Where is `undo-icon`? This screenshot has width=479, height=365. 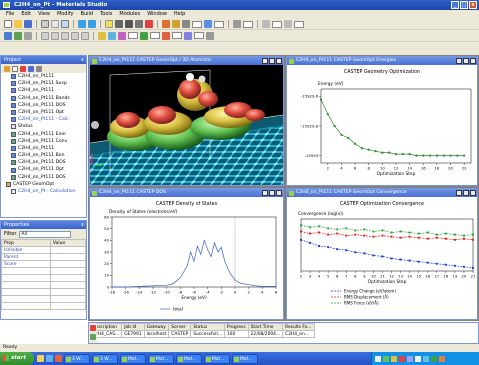
undo-icon is located at coordinates (82, 24).